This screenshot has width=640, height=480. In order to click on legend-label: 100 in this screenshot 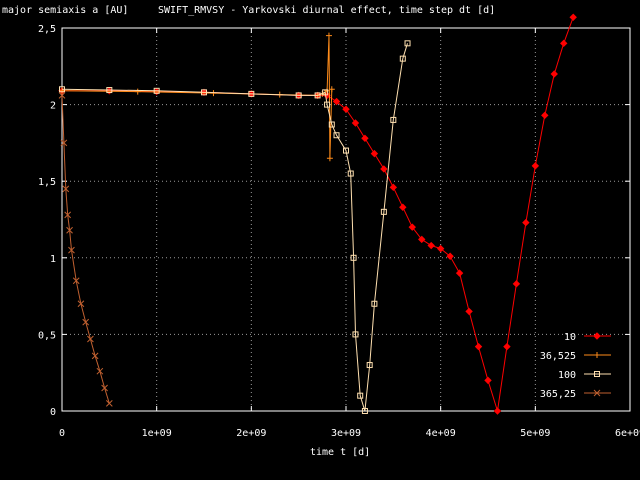, I will do `click(567, 375)`.